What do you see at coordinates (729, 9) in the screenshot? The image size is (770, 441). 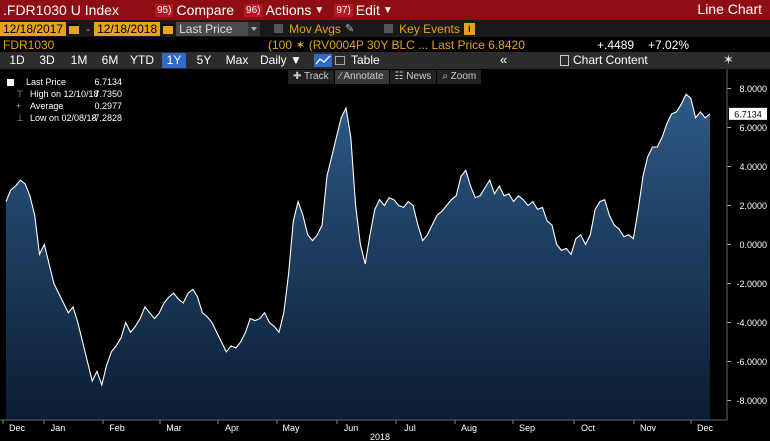 I see `view-title: Line Chart` at bounding box center [729, 9].